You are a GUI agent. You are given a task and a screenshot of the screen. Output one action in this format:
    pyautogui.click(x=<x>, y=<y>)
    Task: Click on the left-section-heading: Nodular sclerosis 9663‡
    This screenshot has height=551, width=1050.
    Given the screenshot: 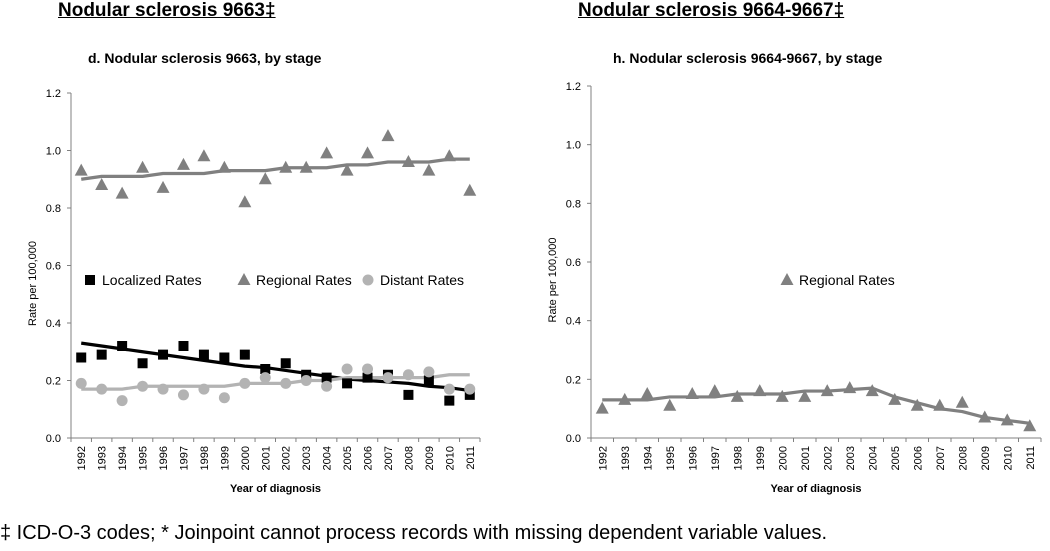 What is the action you would take?
    pyautogui.click(x=167, y=10)
    